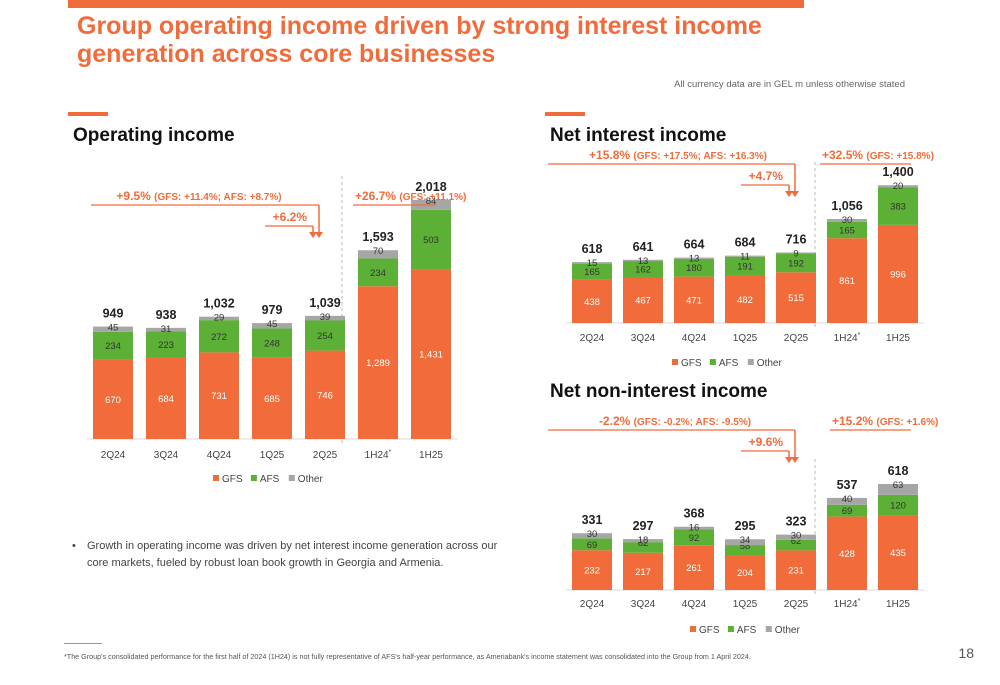  I want to click on data-label-afs-1H25: 120, so click(898, 506).